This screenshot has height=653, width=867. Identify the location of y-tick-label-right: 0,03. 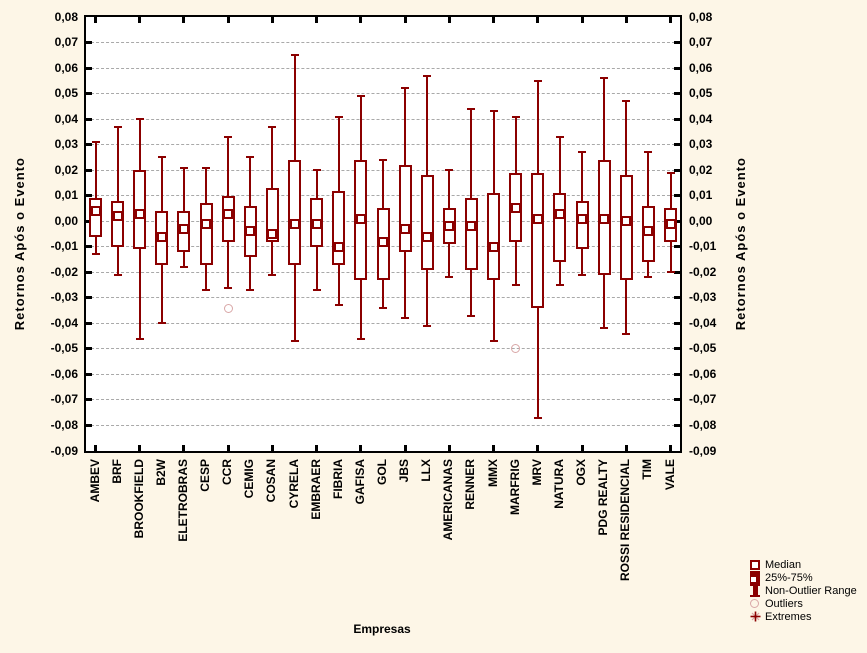
(701, 144).